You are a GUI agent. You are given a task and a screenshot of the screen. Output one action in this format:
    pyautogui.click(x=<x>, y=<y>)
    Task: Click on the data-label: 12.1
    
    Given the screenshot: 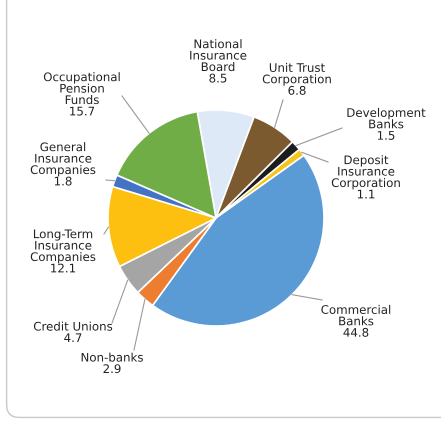 What is the action you would take?
    pyautogui.click(x=63, y=268)
    